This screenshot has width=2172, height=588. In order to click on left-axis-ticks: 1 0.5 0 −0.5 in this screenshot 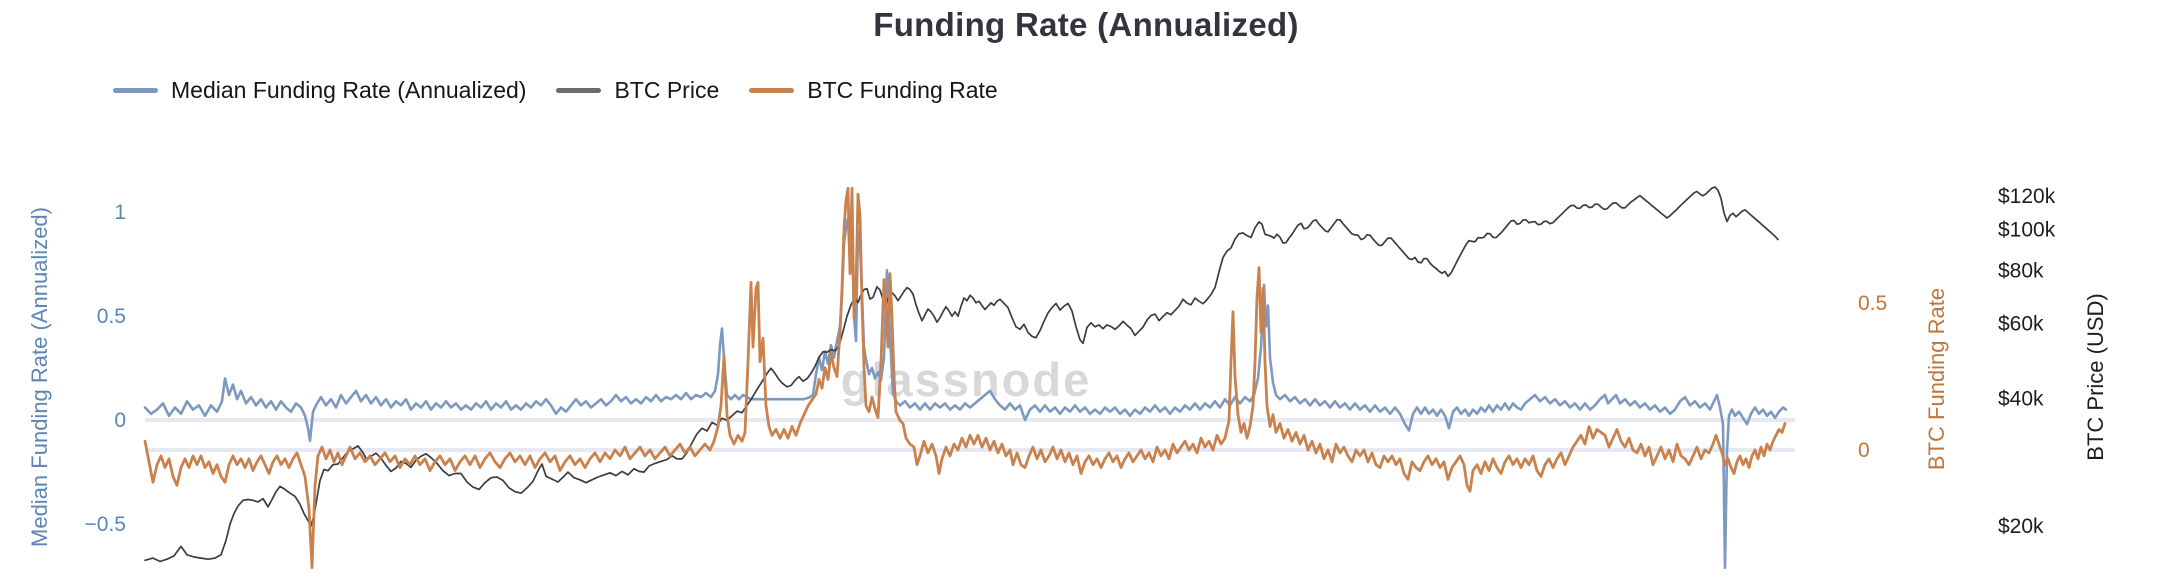, I will do `click(105, 368)`.